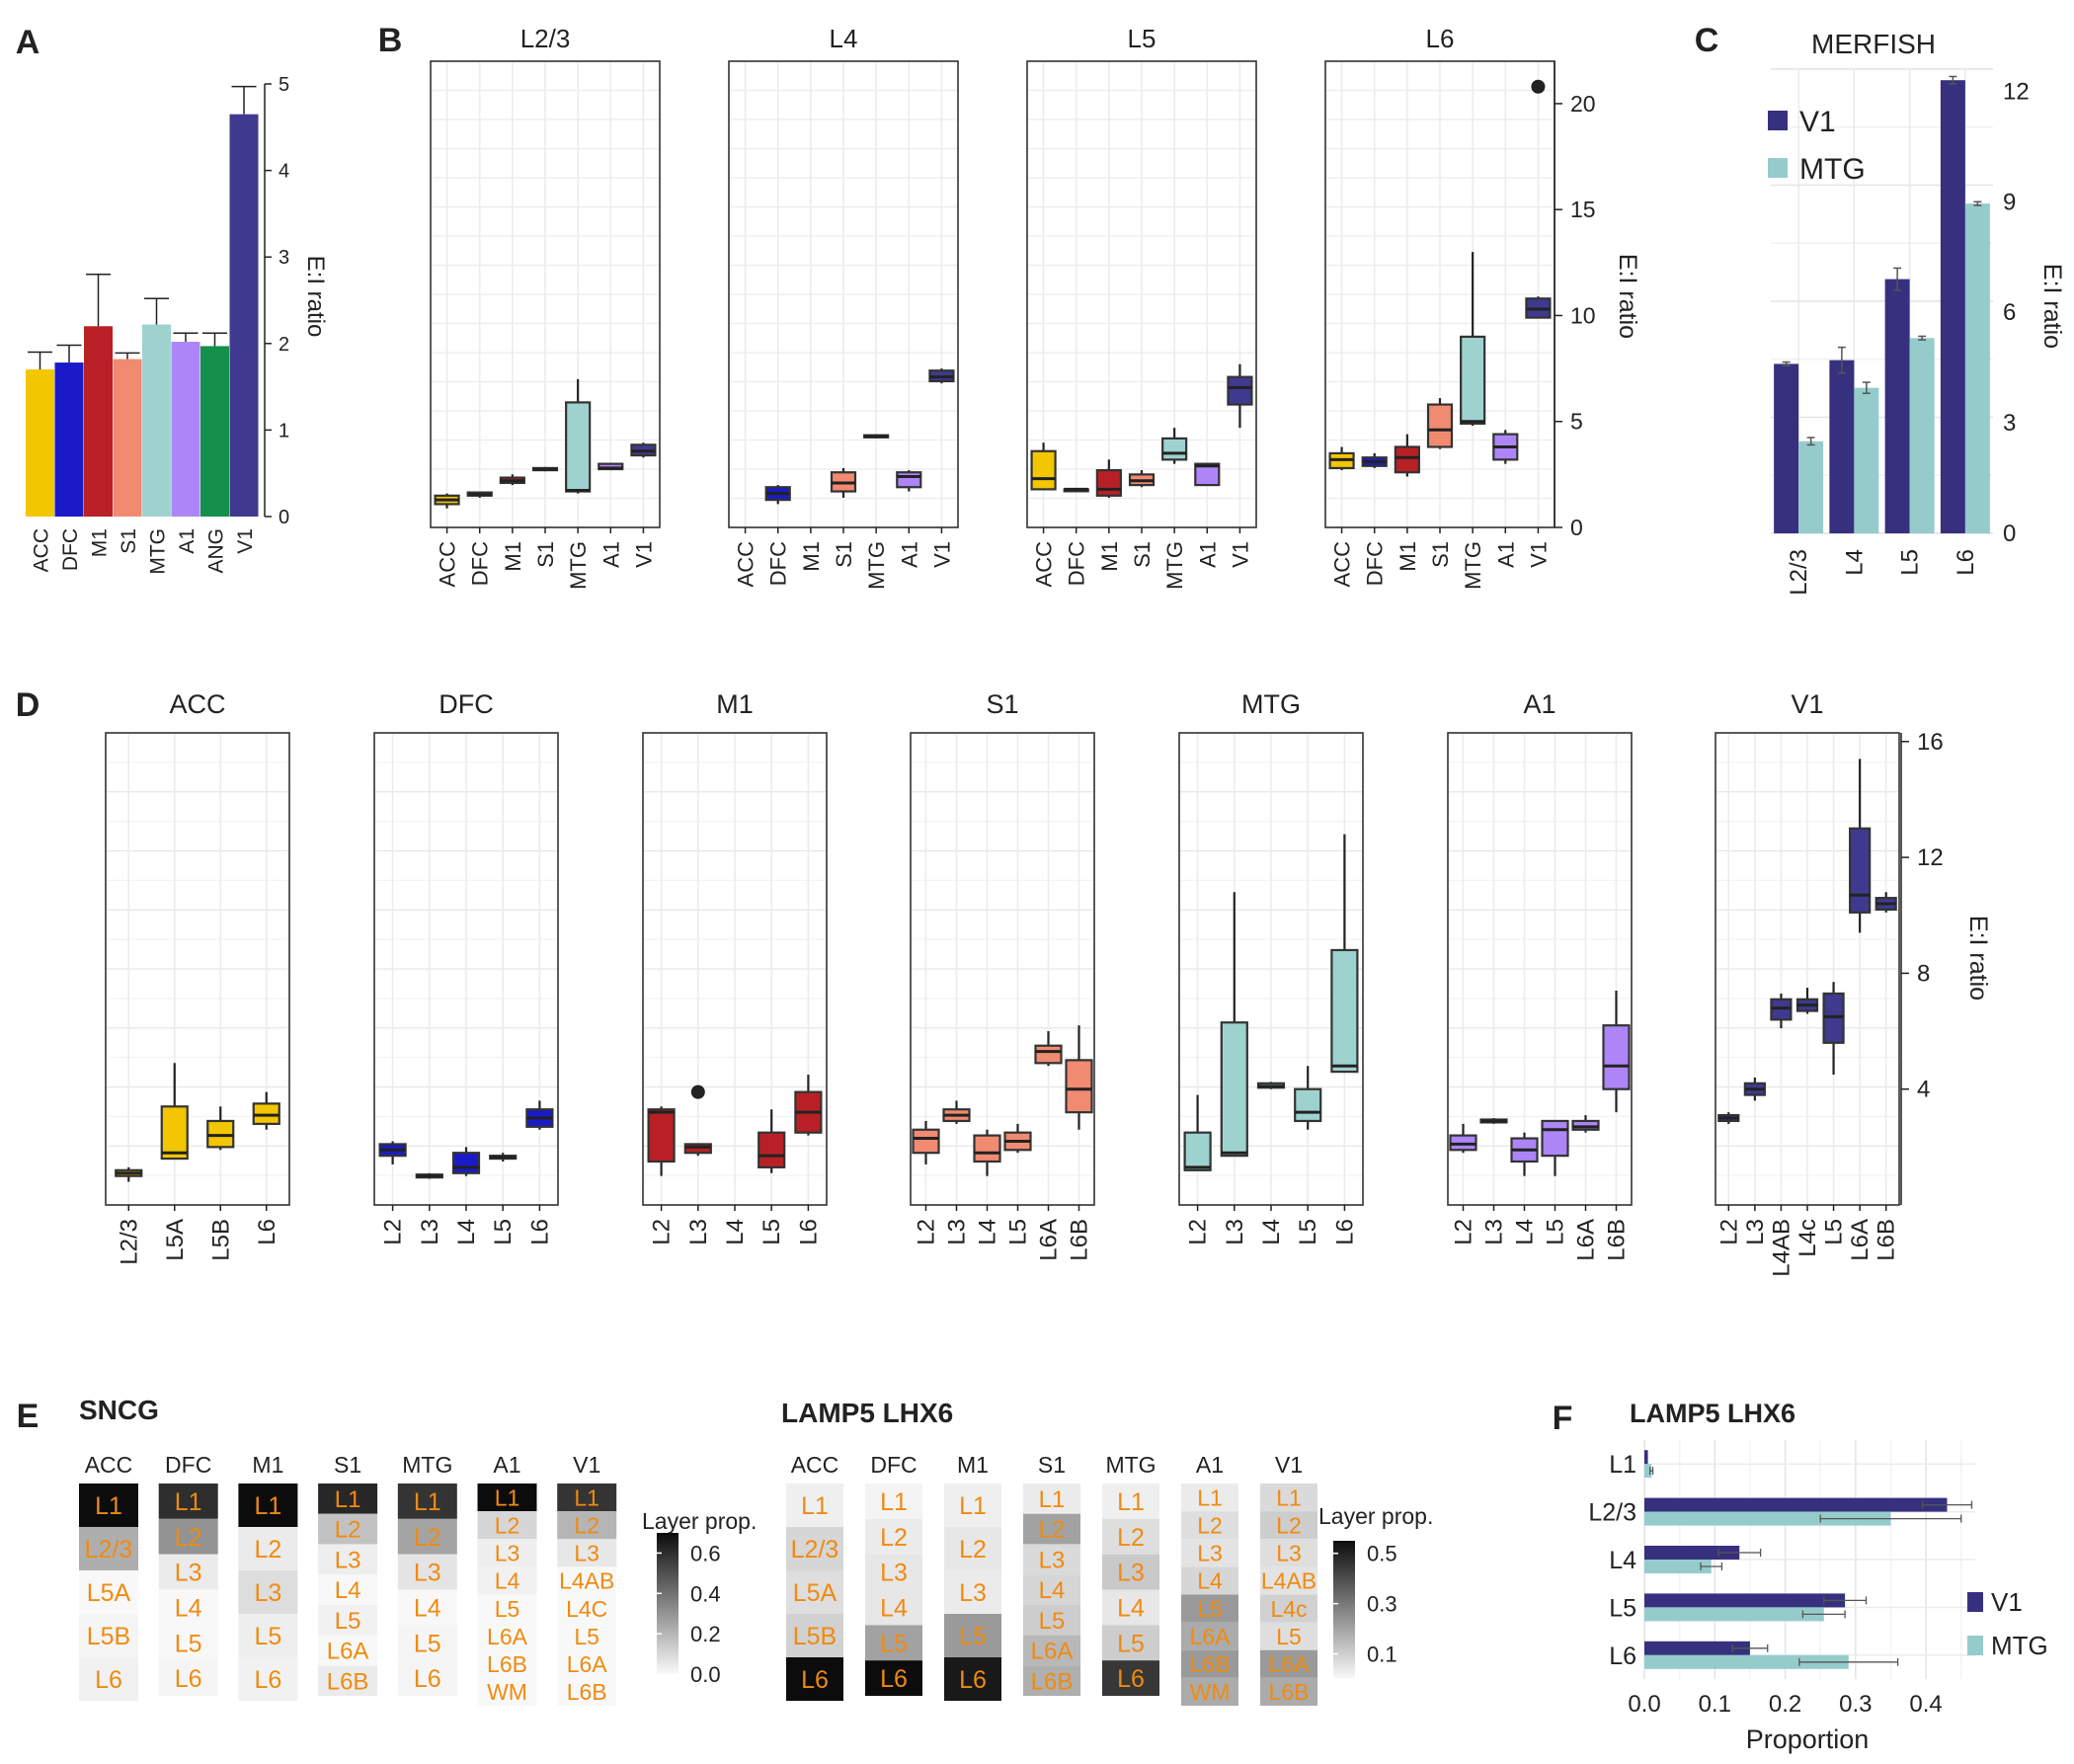 Image resolution: width=2074 pixels, height=1764 pixels. I want to click on heat-cell-A1-L5, so click(1210, 1609).